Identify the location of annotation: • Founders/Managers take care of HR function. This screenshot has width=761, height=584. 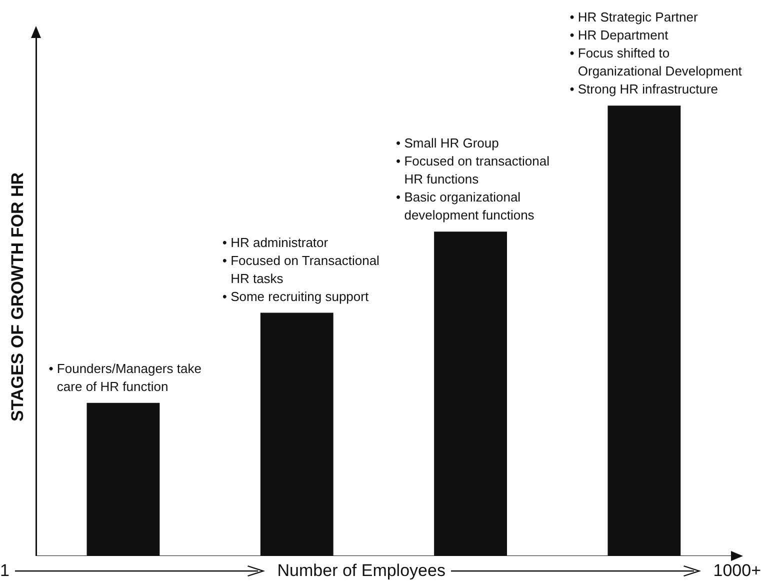
(125, 377).